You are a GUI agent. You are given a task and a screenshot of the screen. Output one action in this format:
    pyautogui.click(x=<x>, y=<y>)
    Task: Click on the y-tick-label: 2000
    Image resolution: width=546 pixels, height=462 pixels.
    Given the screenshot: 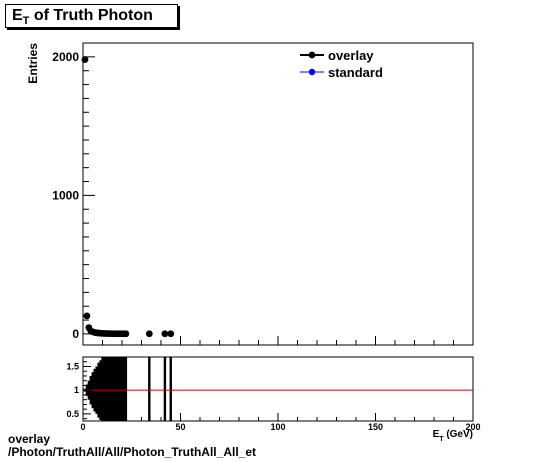 What is the action you would take?
    pyautogui.click(x=65, y=57)
    